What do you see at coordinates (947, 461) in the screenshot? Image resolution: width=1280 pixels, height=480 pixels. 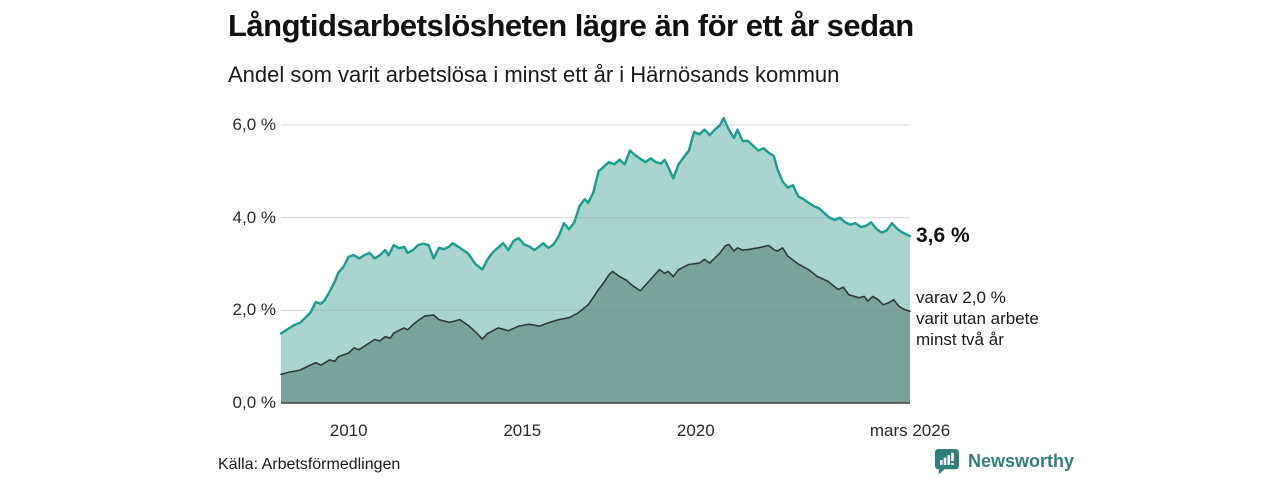 I see `newsworthy-bubble-chart-icon` at bounding box center [947, 461].